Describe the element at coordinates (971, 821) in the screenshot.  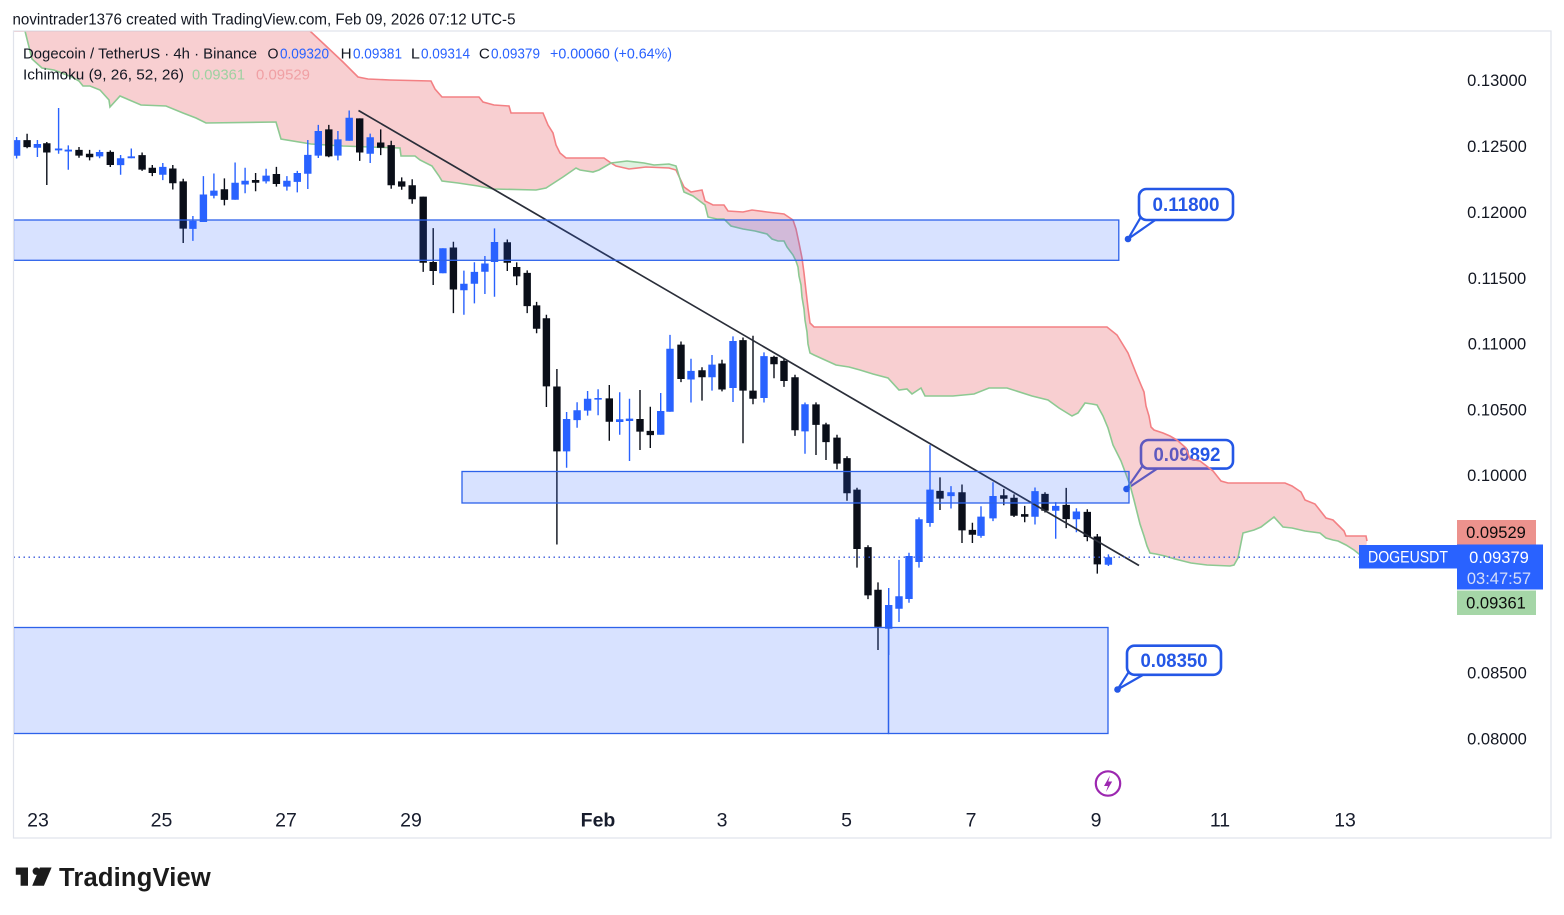
I see `svg-text: 7` at that location.